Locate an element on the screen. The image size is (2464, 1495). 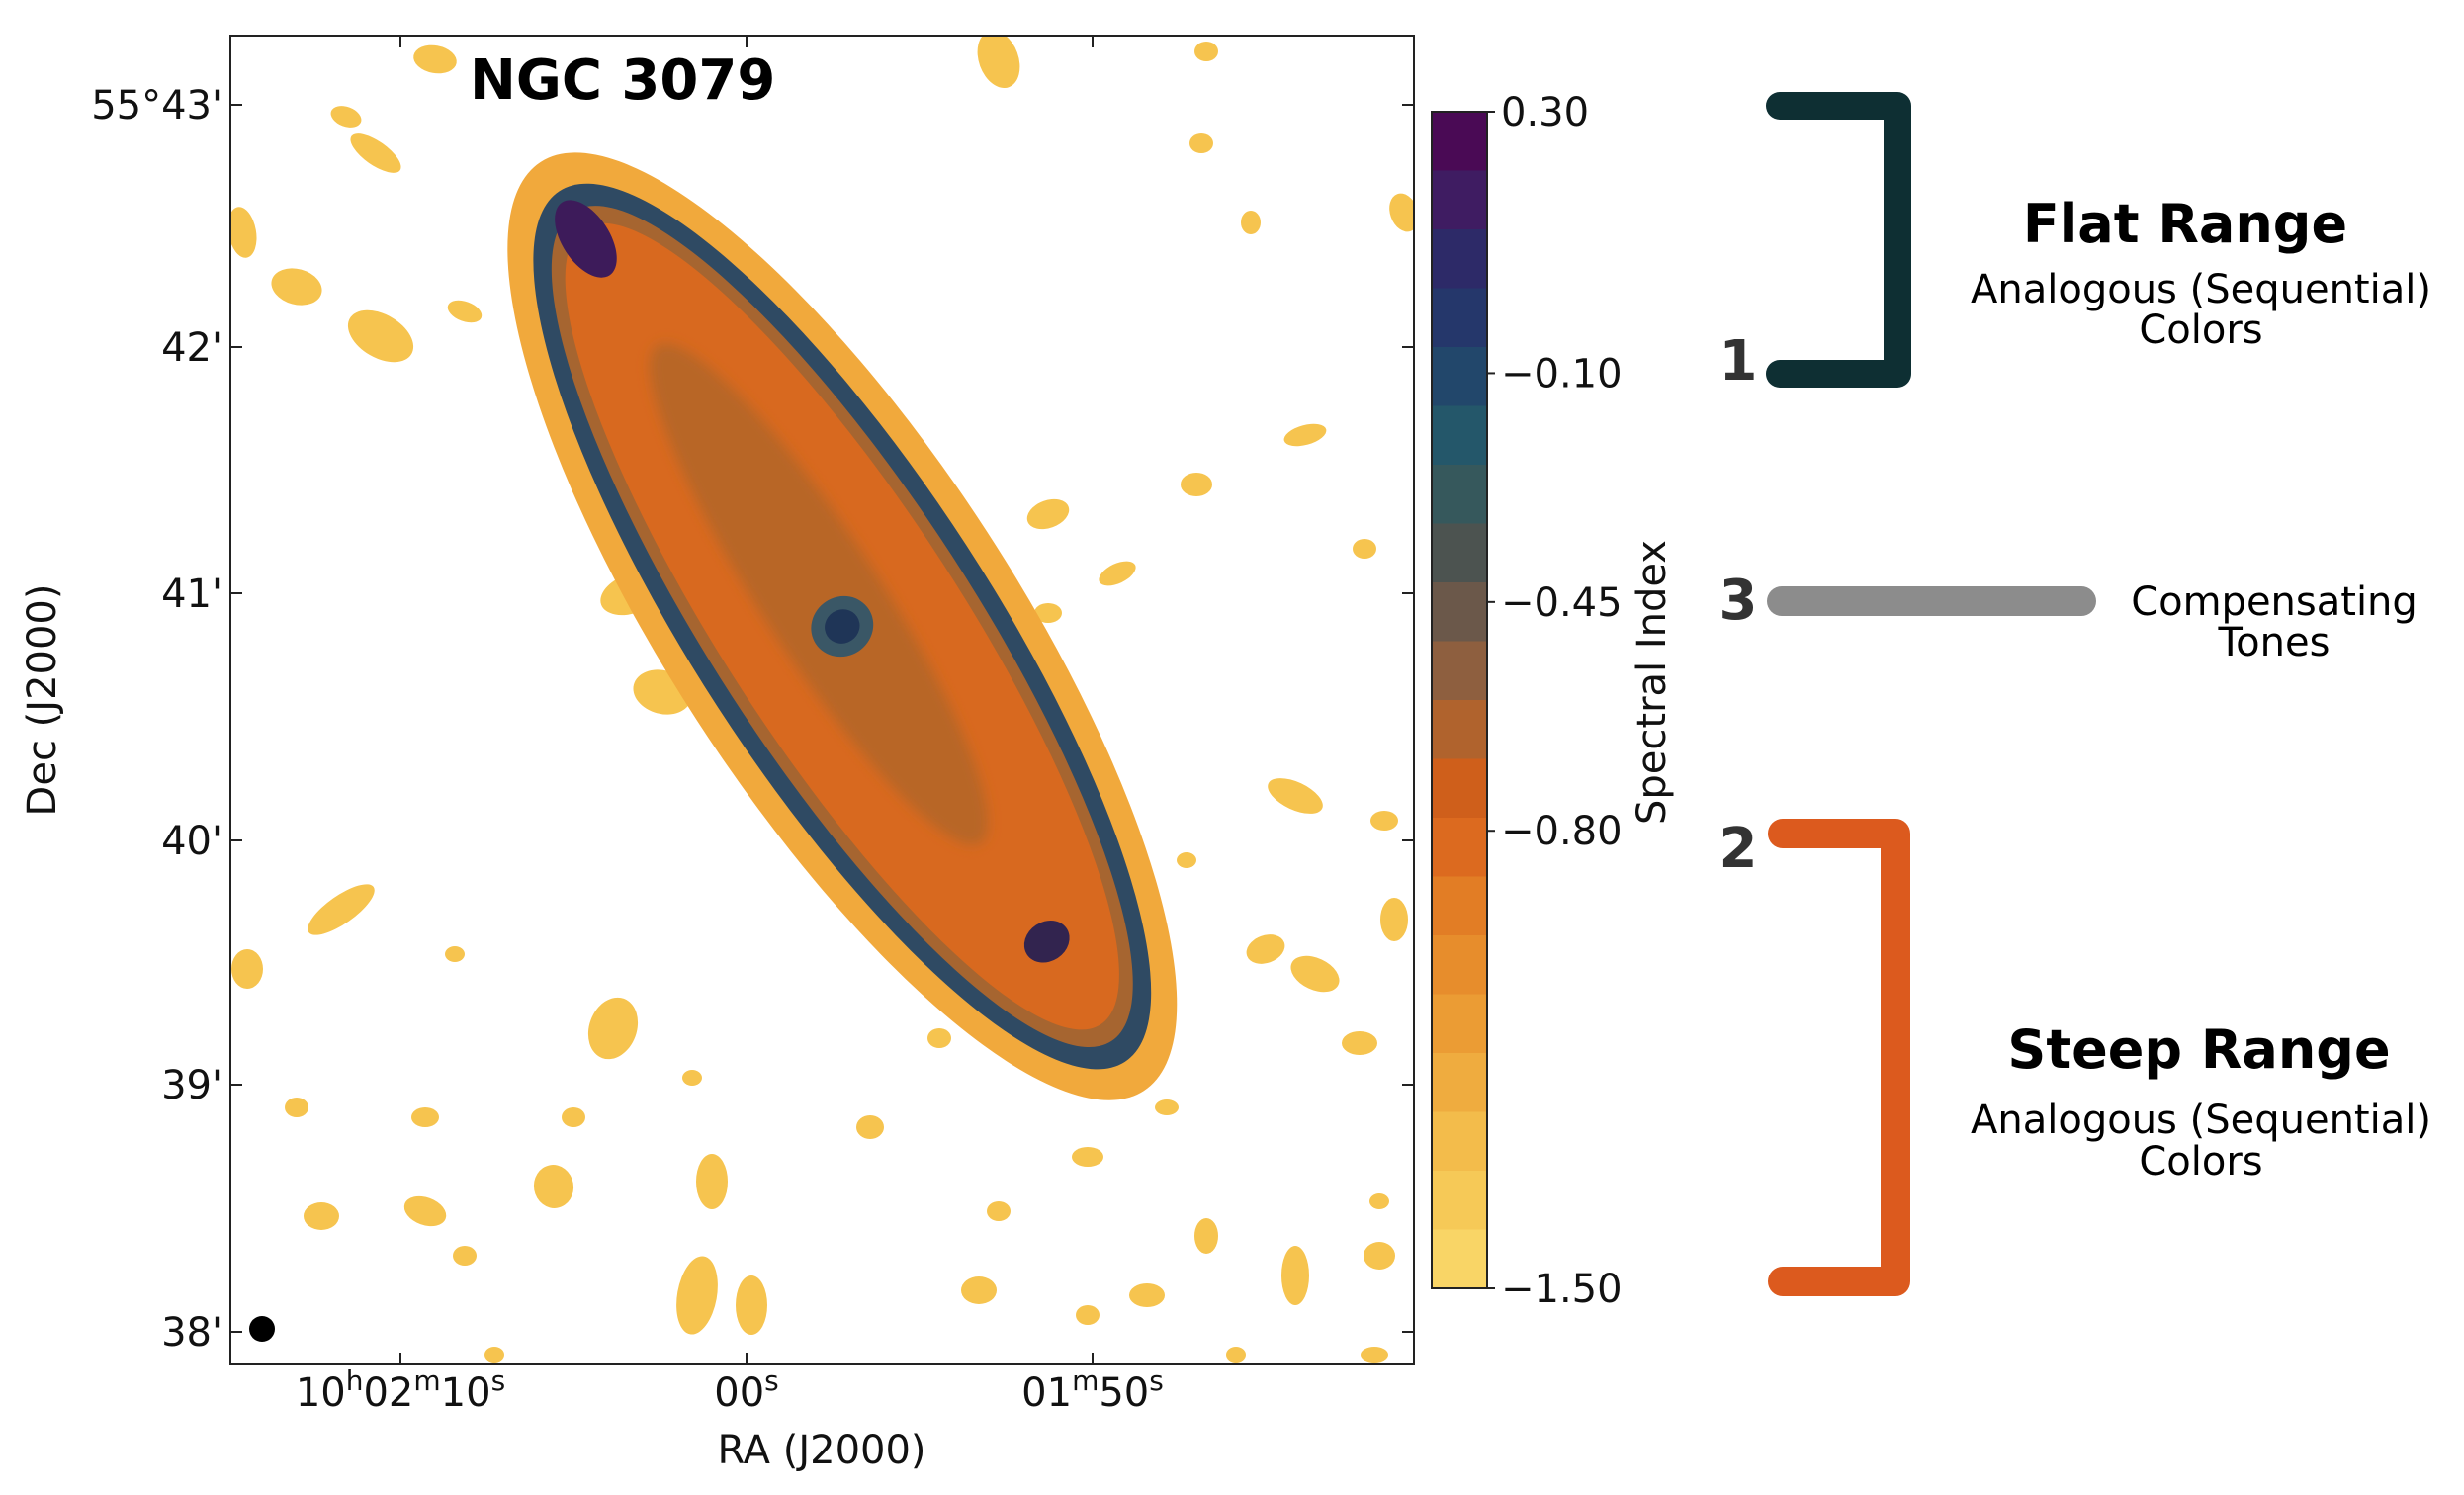
x-tick-label: 10h02m10s is located at coordinates (401, 1390).